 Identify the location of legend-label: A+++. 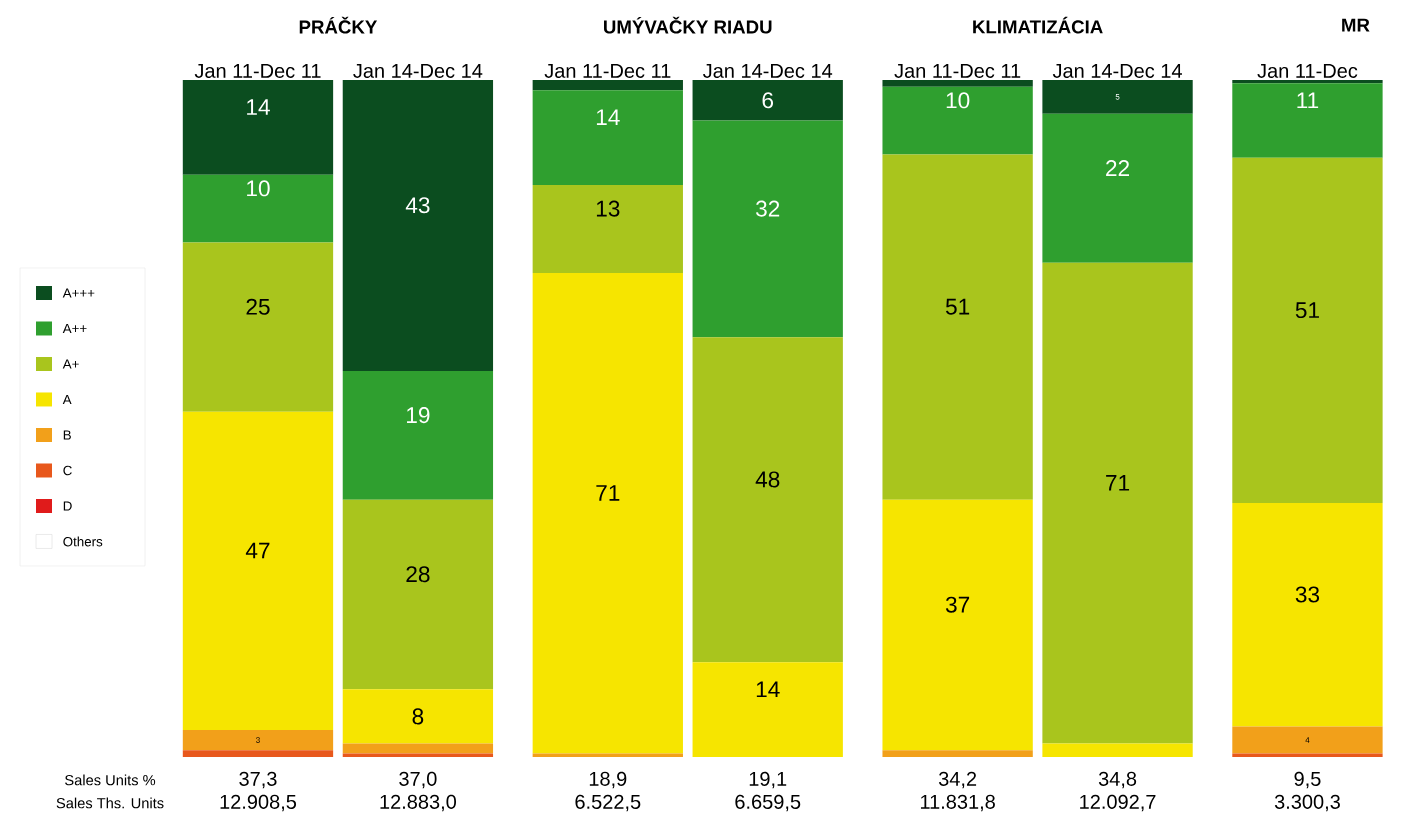
(78, 293).